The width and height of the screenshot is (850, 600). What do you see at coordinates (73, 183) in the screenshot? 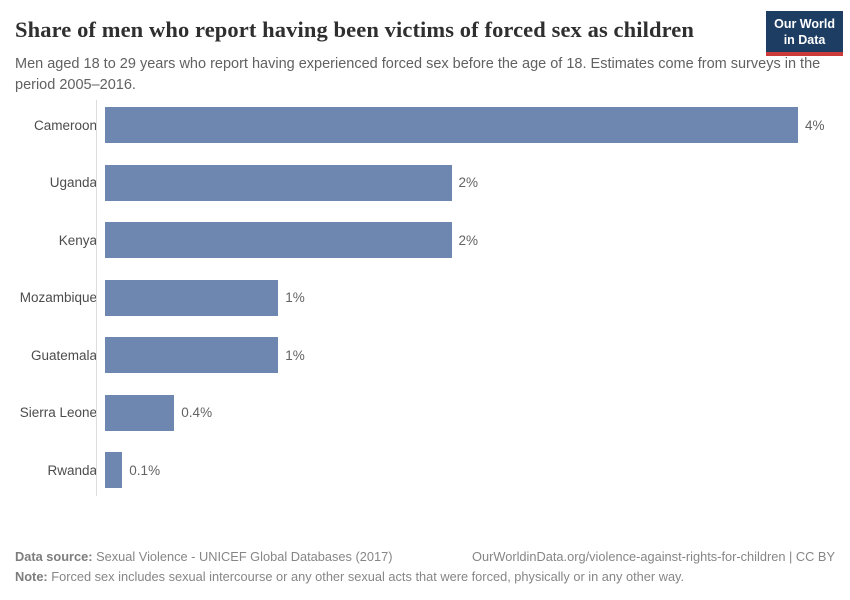
I see `category-label: Uganda` at bounding box center [73, 183].